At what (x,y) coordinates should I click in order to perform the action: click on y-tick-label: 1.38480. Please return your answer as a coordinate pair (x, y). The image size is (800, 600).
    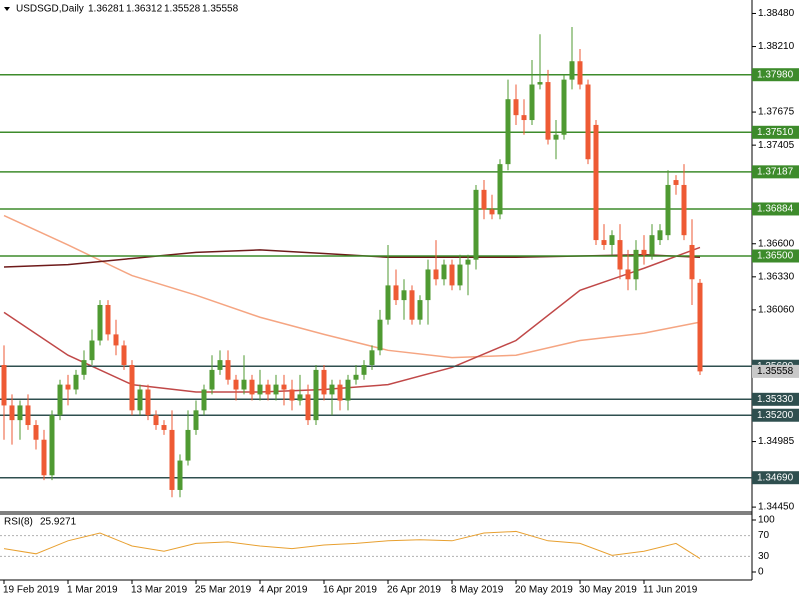
    Looking at the image, I should click on (776, 13).